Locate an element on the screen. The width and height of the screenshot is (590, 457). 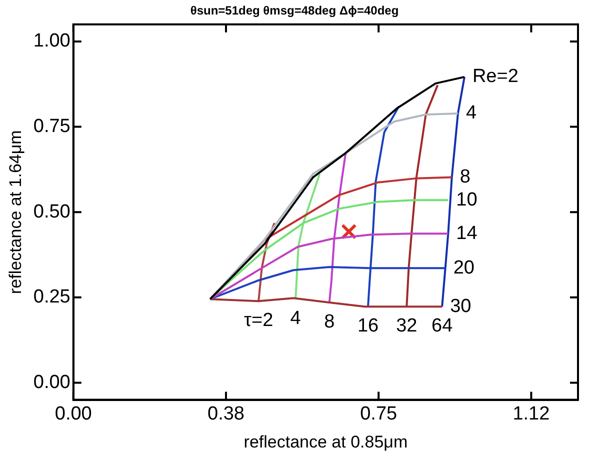
series-label: 10 is located at coordinates (467, 199).